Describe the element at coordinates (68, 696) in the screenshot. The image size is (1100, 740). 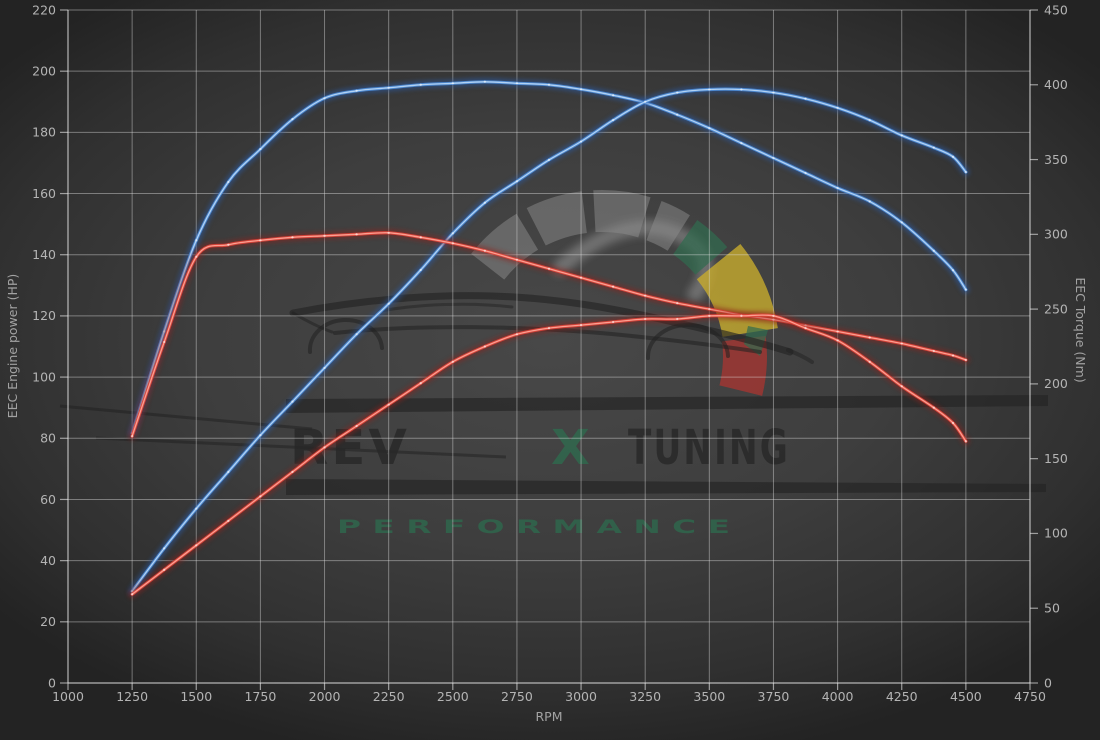
I see `x-tick-label: 1000` at that location.